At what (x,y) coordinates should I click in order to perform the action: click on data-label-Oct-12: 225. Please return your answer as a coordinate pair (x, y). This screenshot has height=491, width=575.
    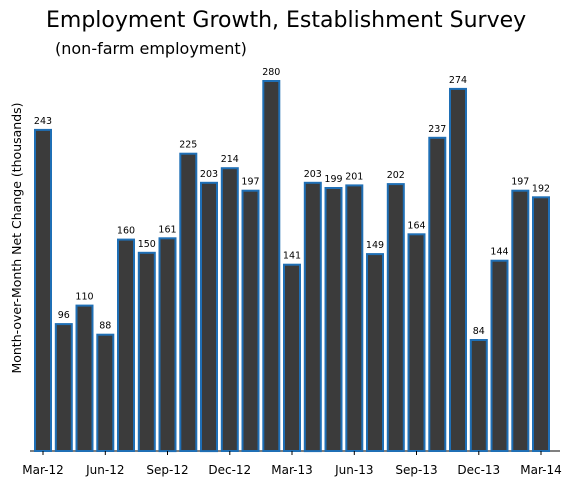
    Looking at the image, I should click on (188, 145).